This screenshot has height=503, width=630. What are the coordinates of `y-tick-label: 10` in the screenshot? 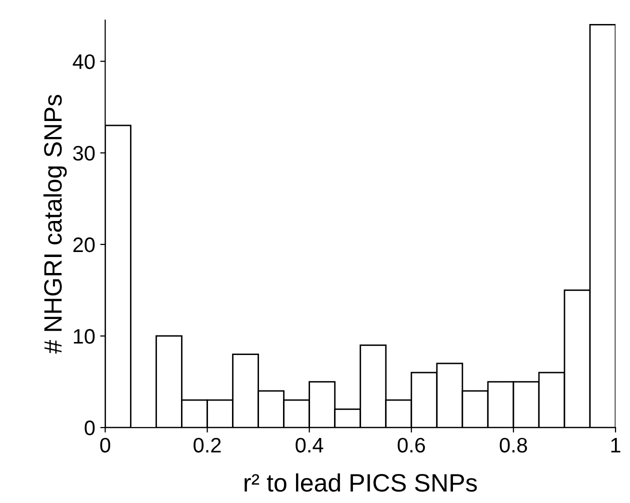 It's located at (84, 336).